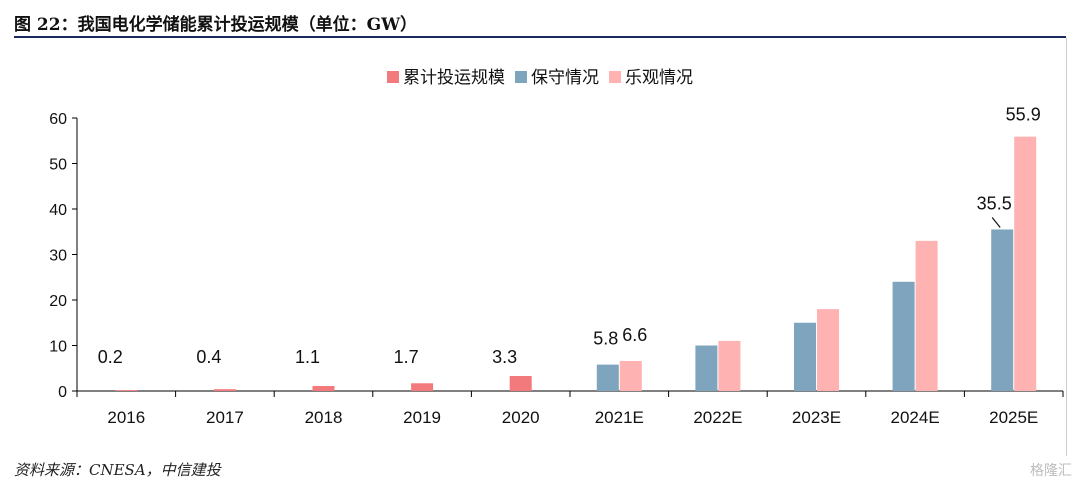  What do you see at coordinates (406, 357) in the screenshot?
I see `data-label: 1.7` at bounding box center [406, 357].